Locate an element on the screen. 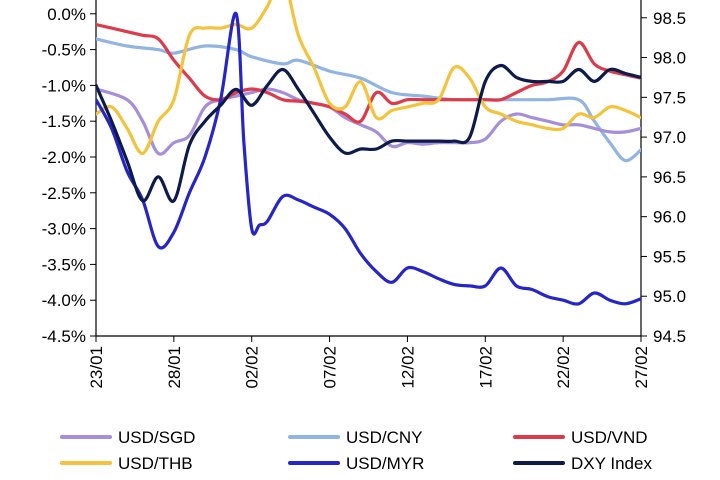 The image size is (720, 480). x-tick-label: 23/01 is located at coordinates (96, 367).